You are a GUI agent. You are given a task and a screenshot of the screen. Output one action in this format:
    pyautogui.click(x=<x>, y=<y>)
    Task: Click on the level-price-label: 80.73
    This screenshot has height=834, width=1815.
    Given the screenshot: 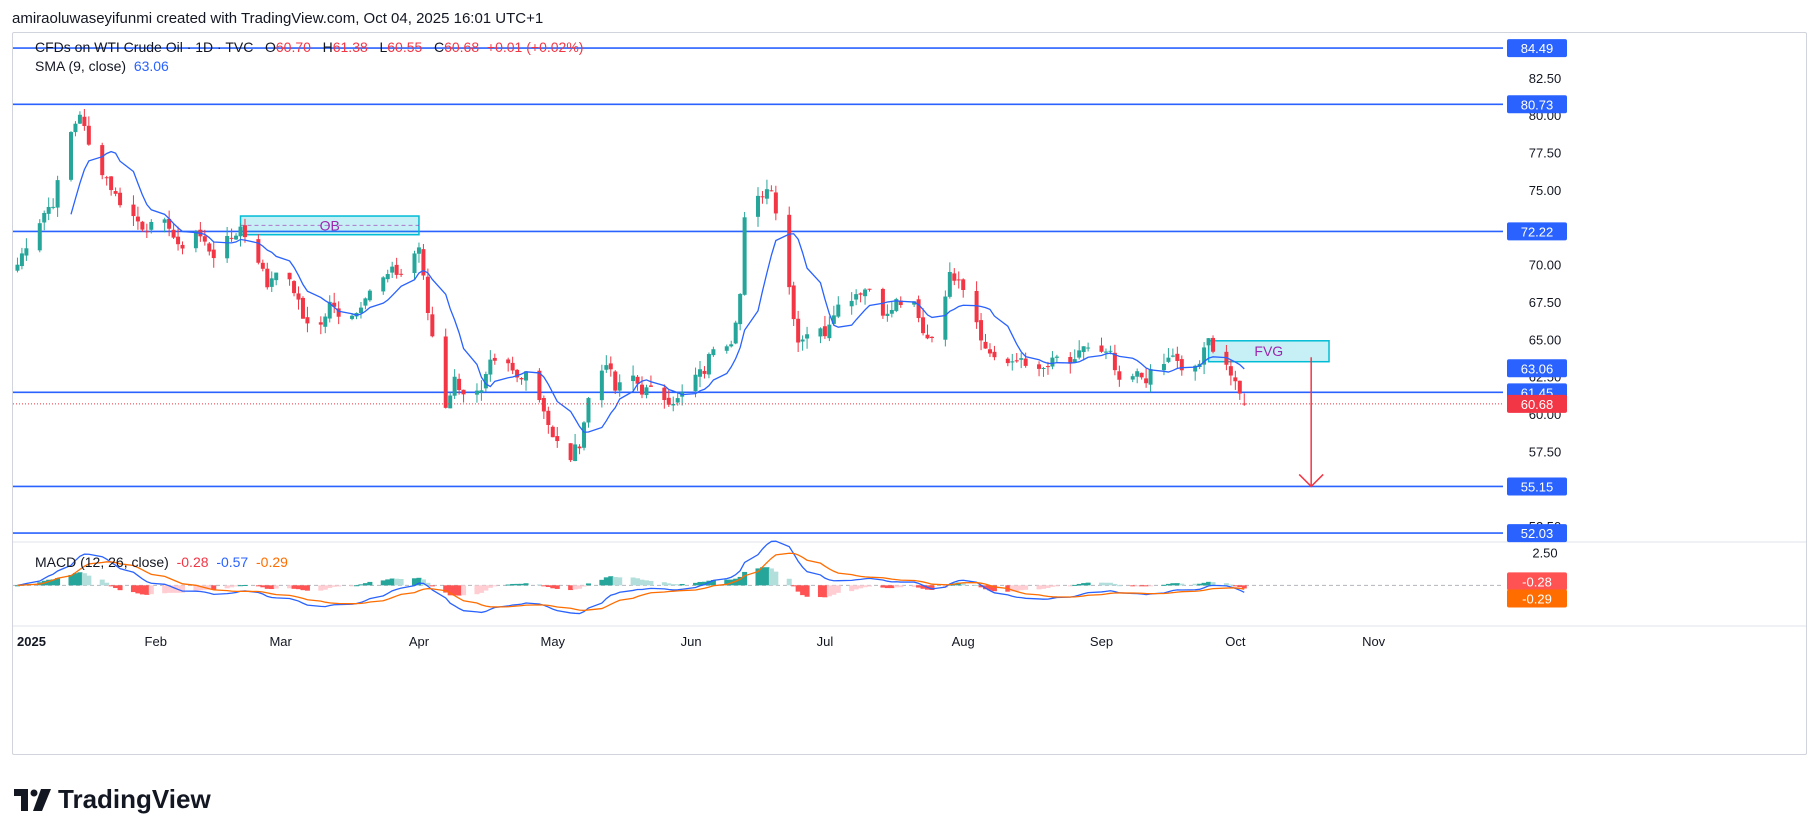 What is the action you would take?
    pyautogui.click(x=1537, y=104)
    